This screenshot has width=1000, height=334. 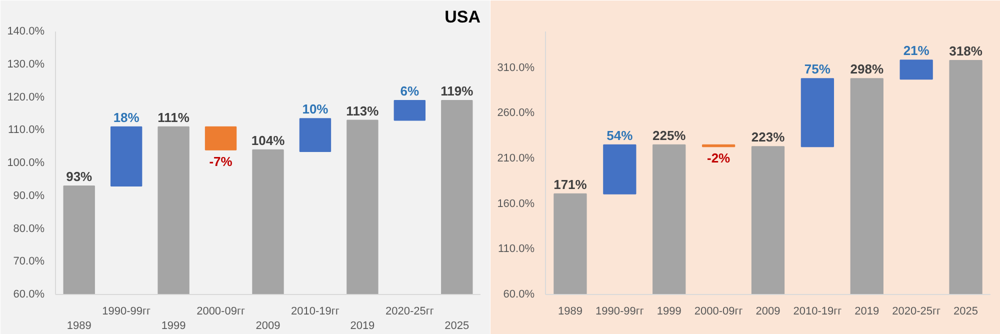 I want to click on data-label: 75%, so click(x=817, y=69).